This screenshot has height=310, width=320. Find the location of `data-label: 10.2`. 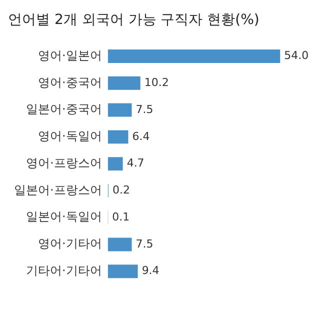

data-label: 10.2 is located at coordinates (156, 82).